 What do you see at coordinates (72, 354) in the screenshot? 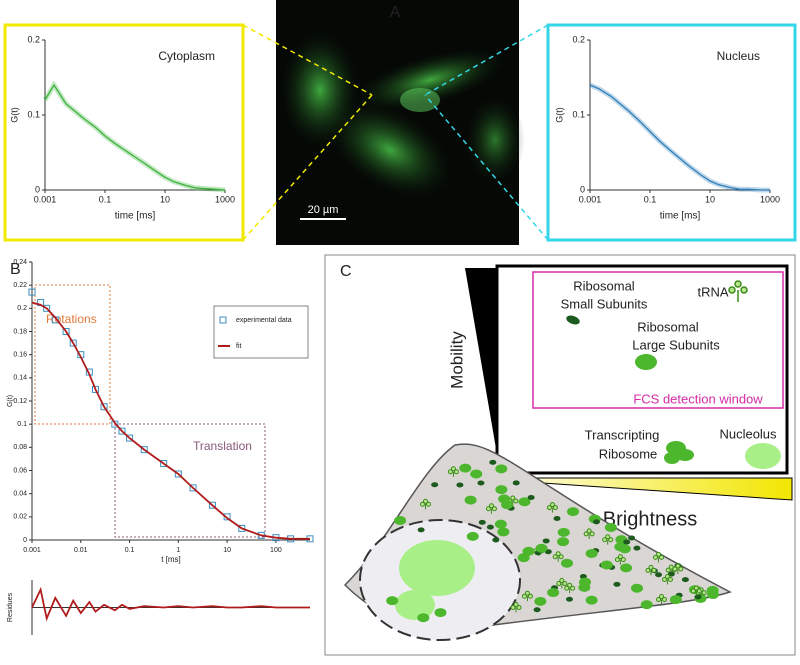
I see `rotations-box` at bounding box center [72, 354].